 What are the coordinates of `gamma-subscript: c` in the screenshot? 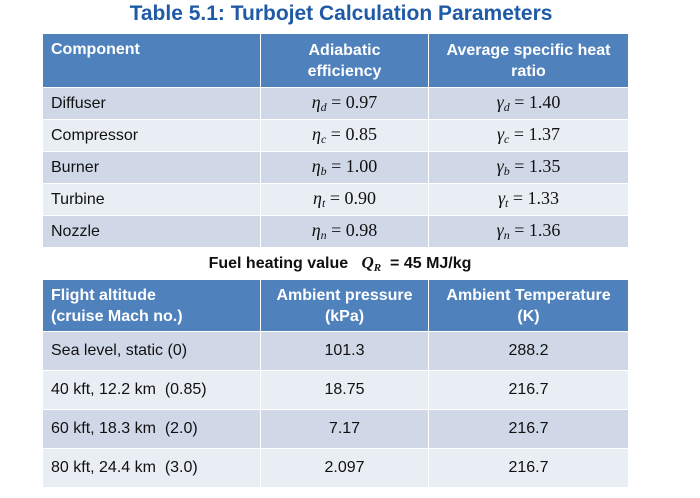 It's located at (507, 139).